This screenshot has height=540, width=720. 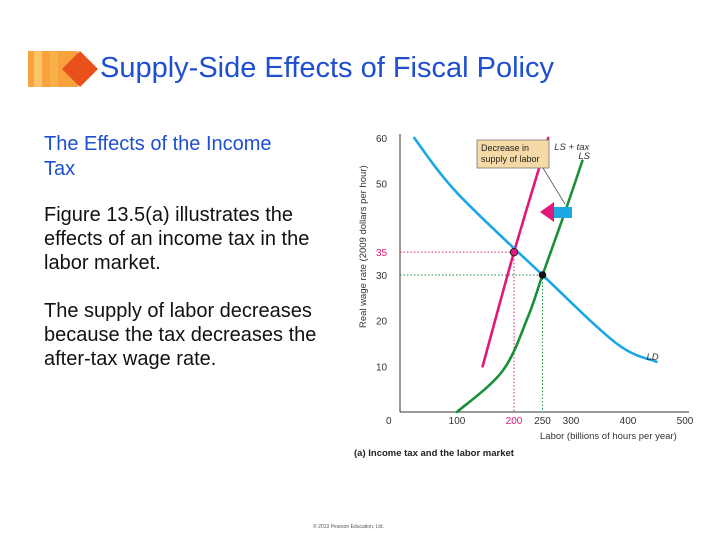 I want to click on x-tick-label-500: 500, so click(x=685, y=421).